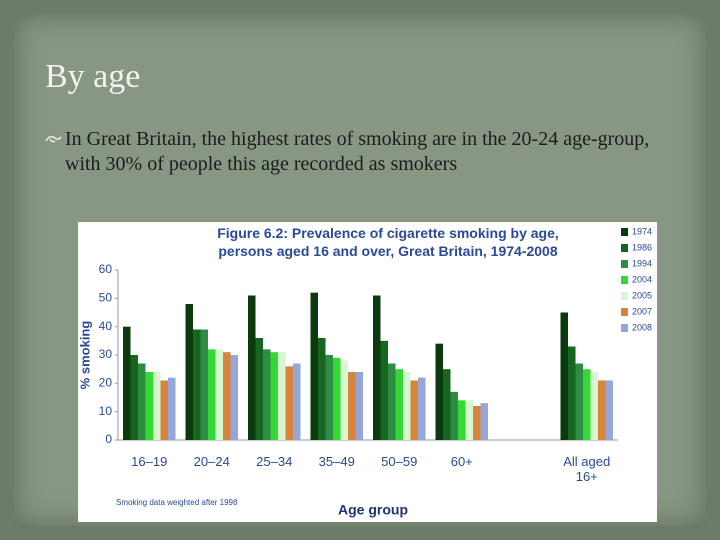 This screenshot has height=540, width=720. What do you see at coordinates (106, 269) in the screenshot?
I see `y-tick-label: 60` at bounding box center [106, 269].